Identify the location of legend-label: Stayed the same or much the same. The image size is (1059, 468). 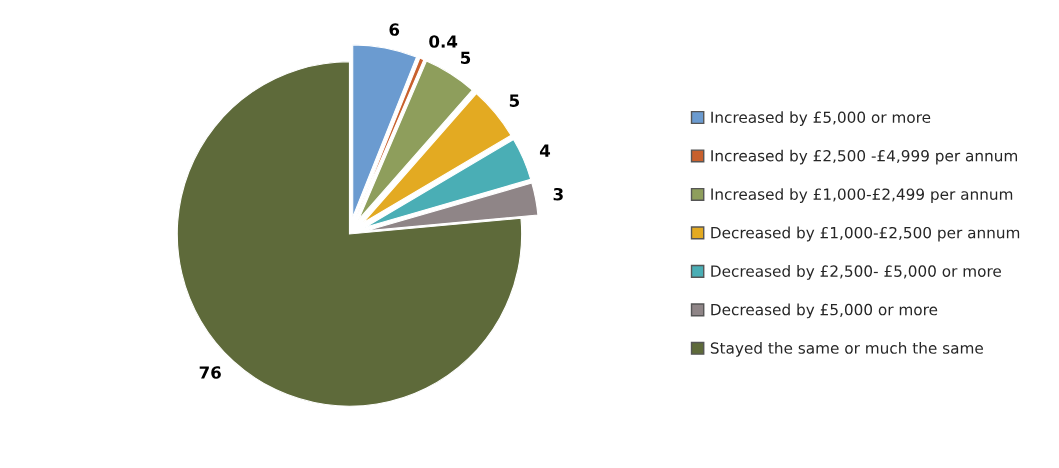
(846, 349).